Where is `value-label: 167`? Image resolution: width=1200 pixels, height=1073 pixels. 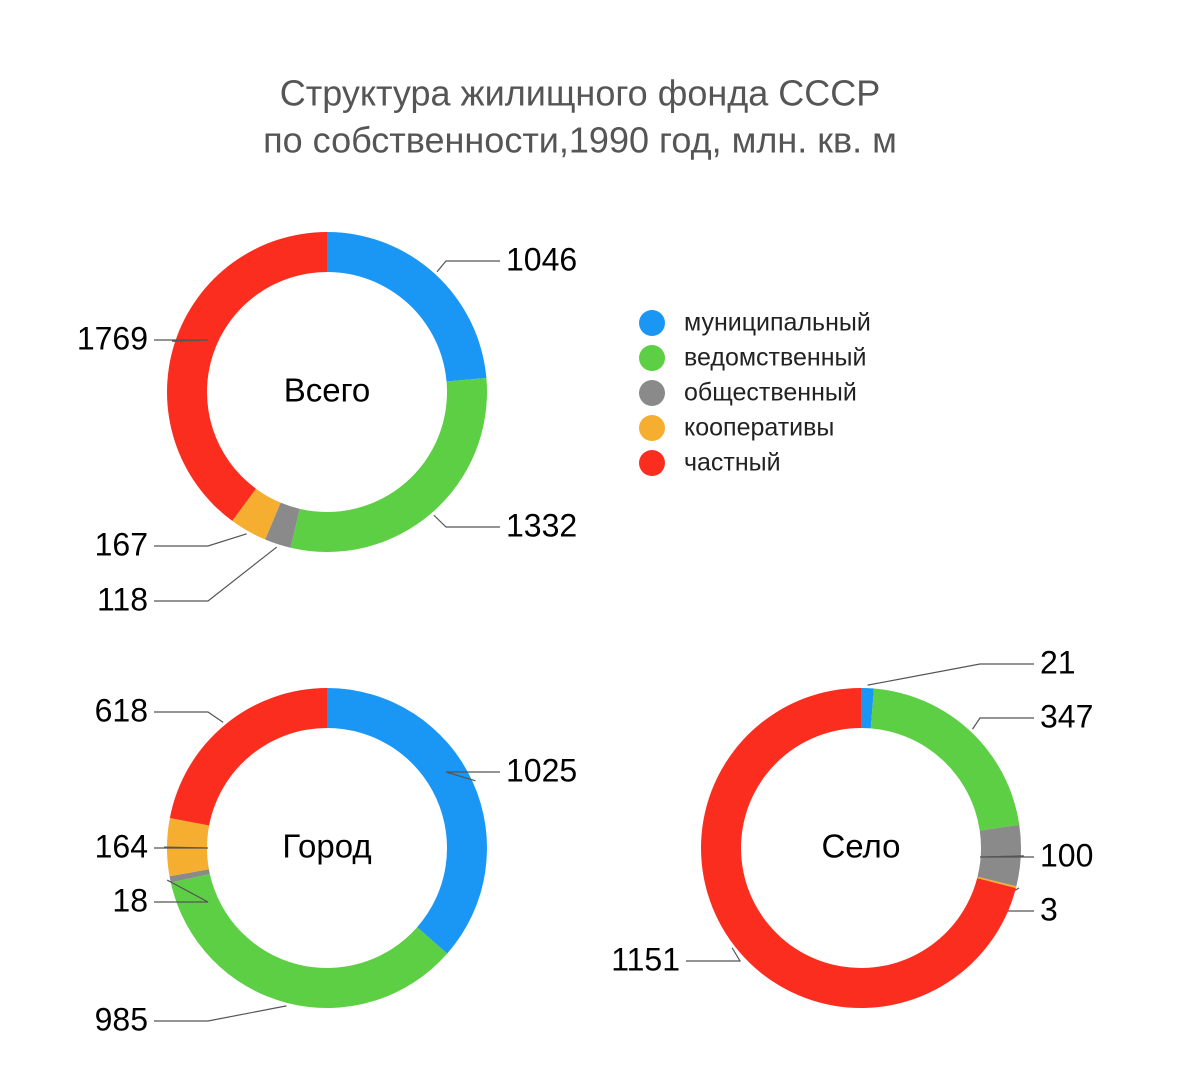 value-label: 167 is located at coordinates (121, 544).